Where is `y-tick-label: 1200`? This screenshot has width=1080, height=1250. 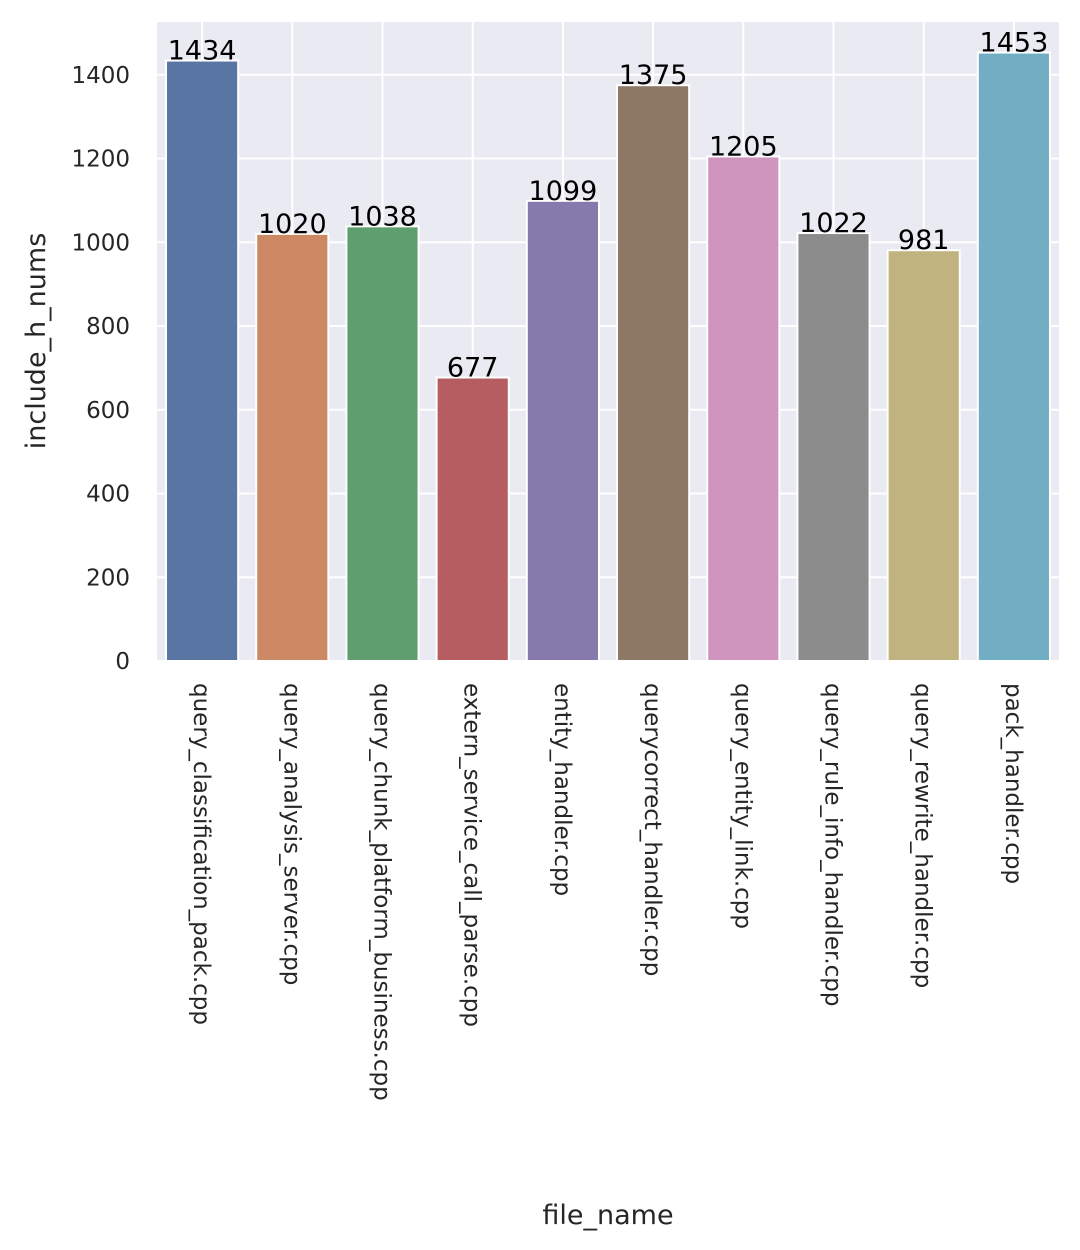
y-tick-label: 1200 is located at coordinates (100, 160).